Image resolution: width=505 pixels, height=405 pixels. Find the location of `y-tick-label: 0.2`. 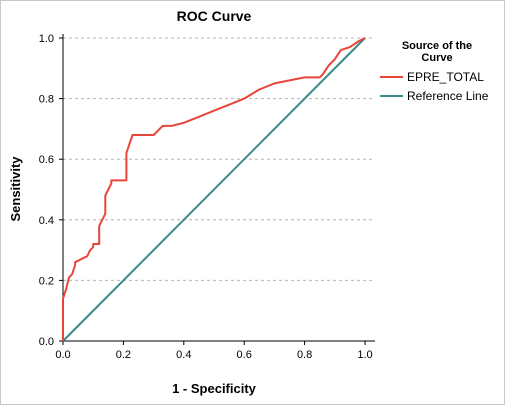

y-tick-label: 0.2 is located at coordinates (46, 281).